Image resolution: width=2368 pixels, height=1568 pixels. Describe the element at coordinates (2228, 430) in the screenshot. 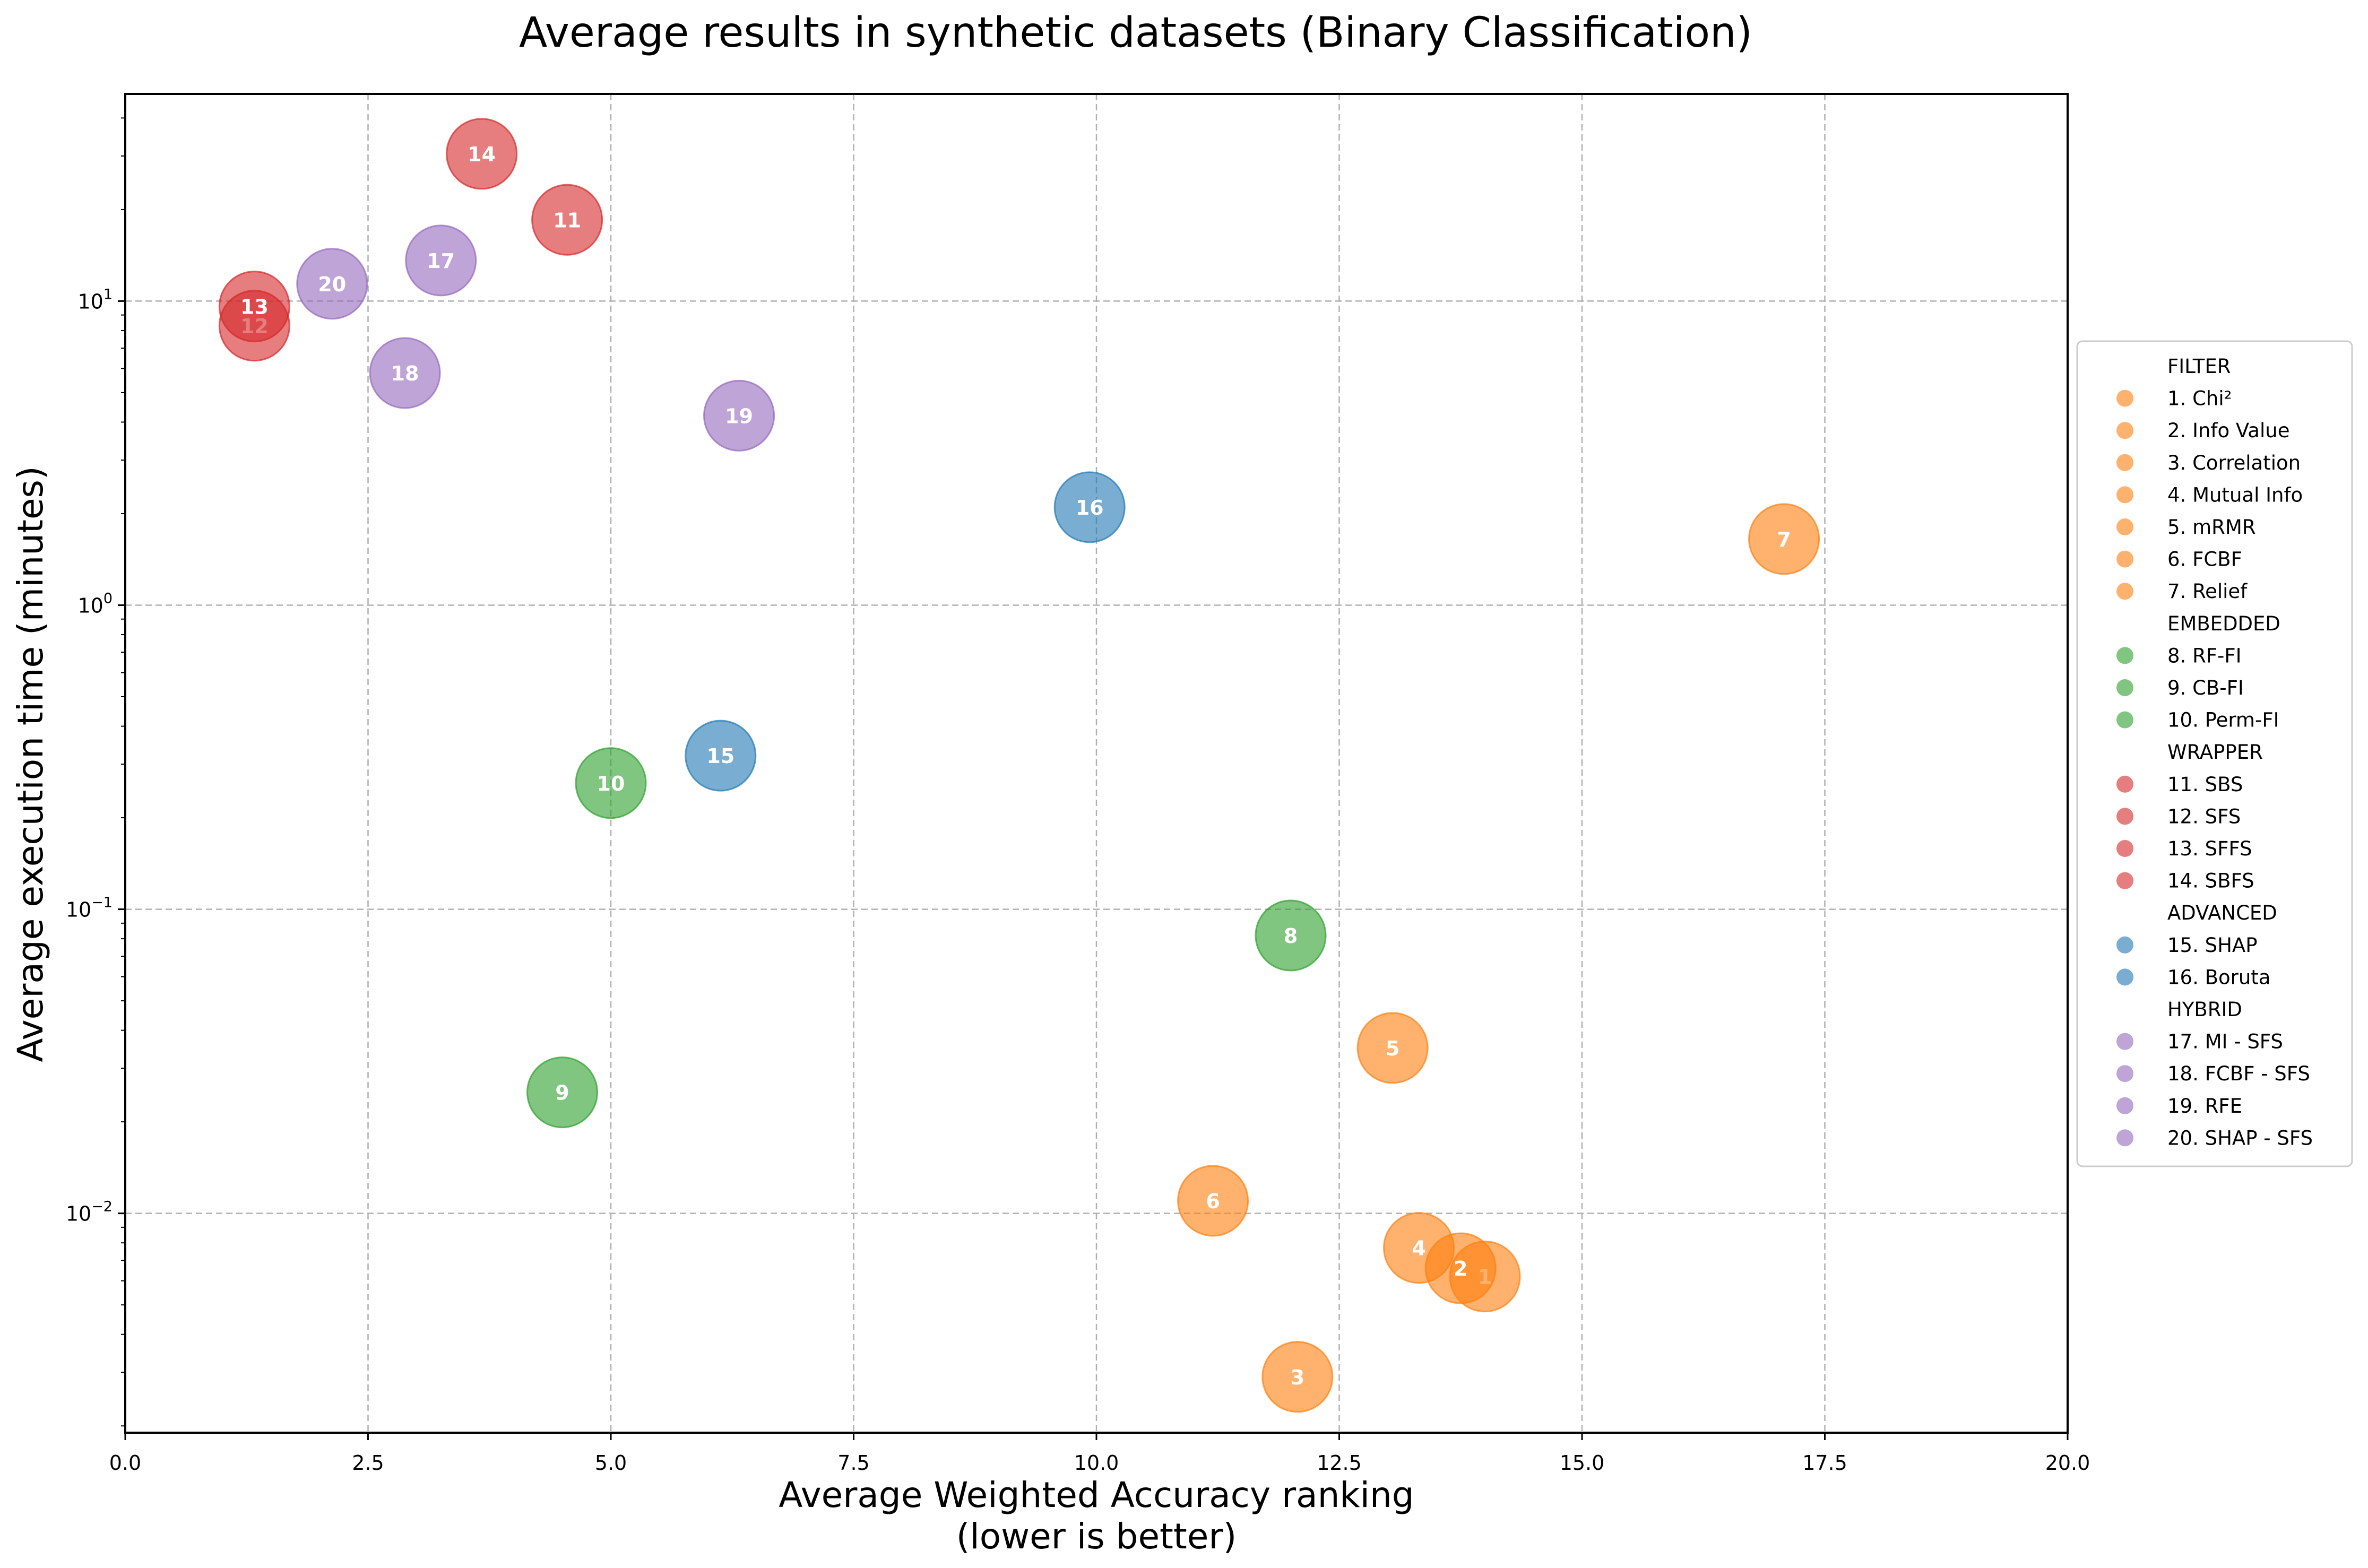

I see `legend-item-label: 2. Info Value` at that location.